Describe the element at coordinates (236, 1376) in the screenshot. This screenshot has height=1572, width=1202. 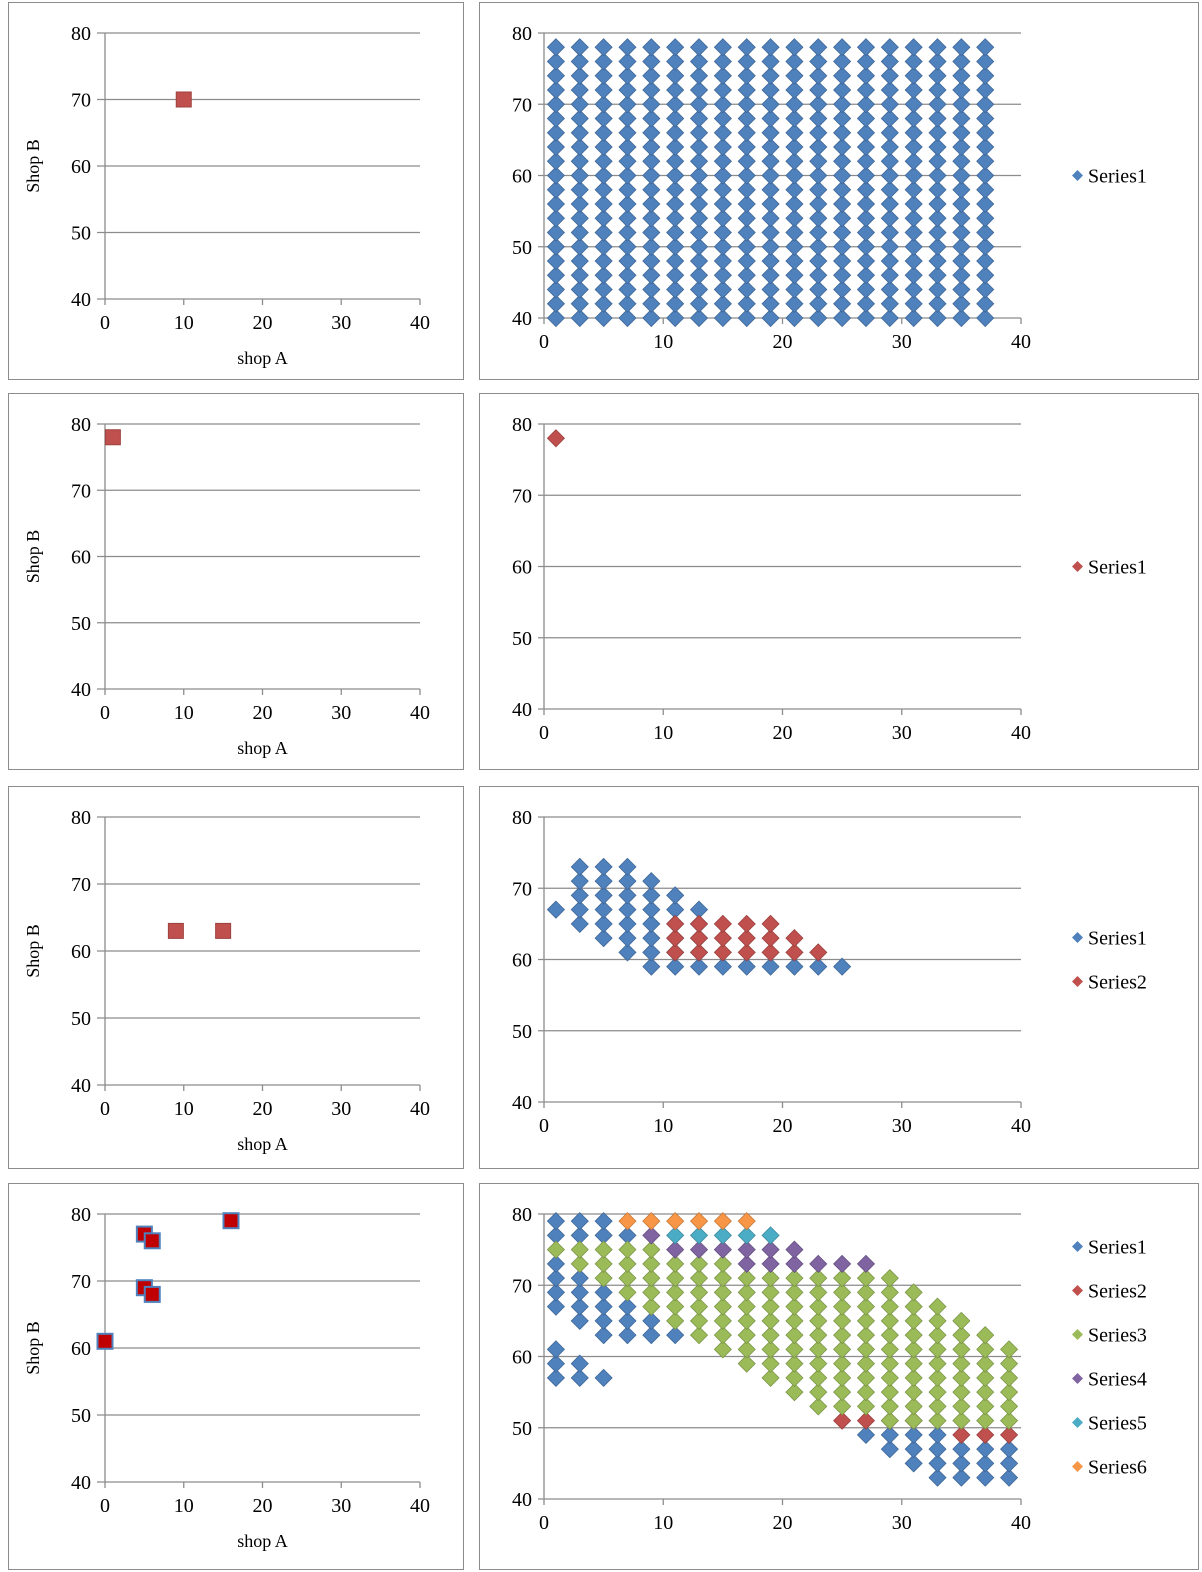
I see `chart-panel-left-4: 40 50 60 70 80 0 10 20 30 40 shop A Shop B` at that location.